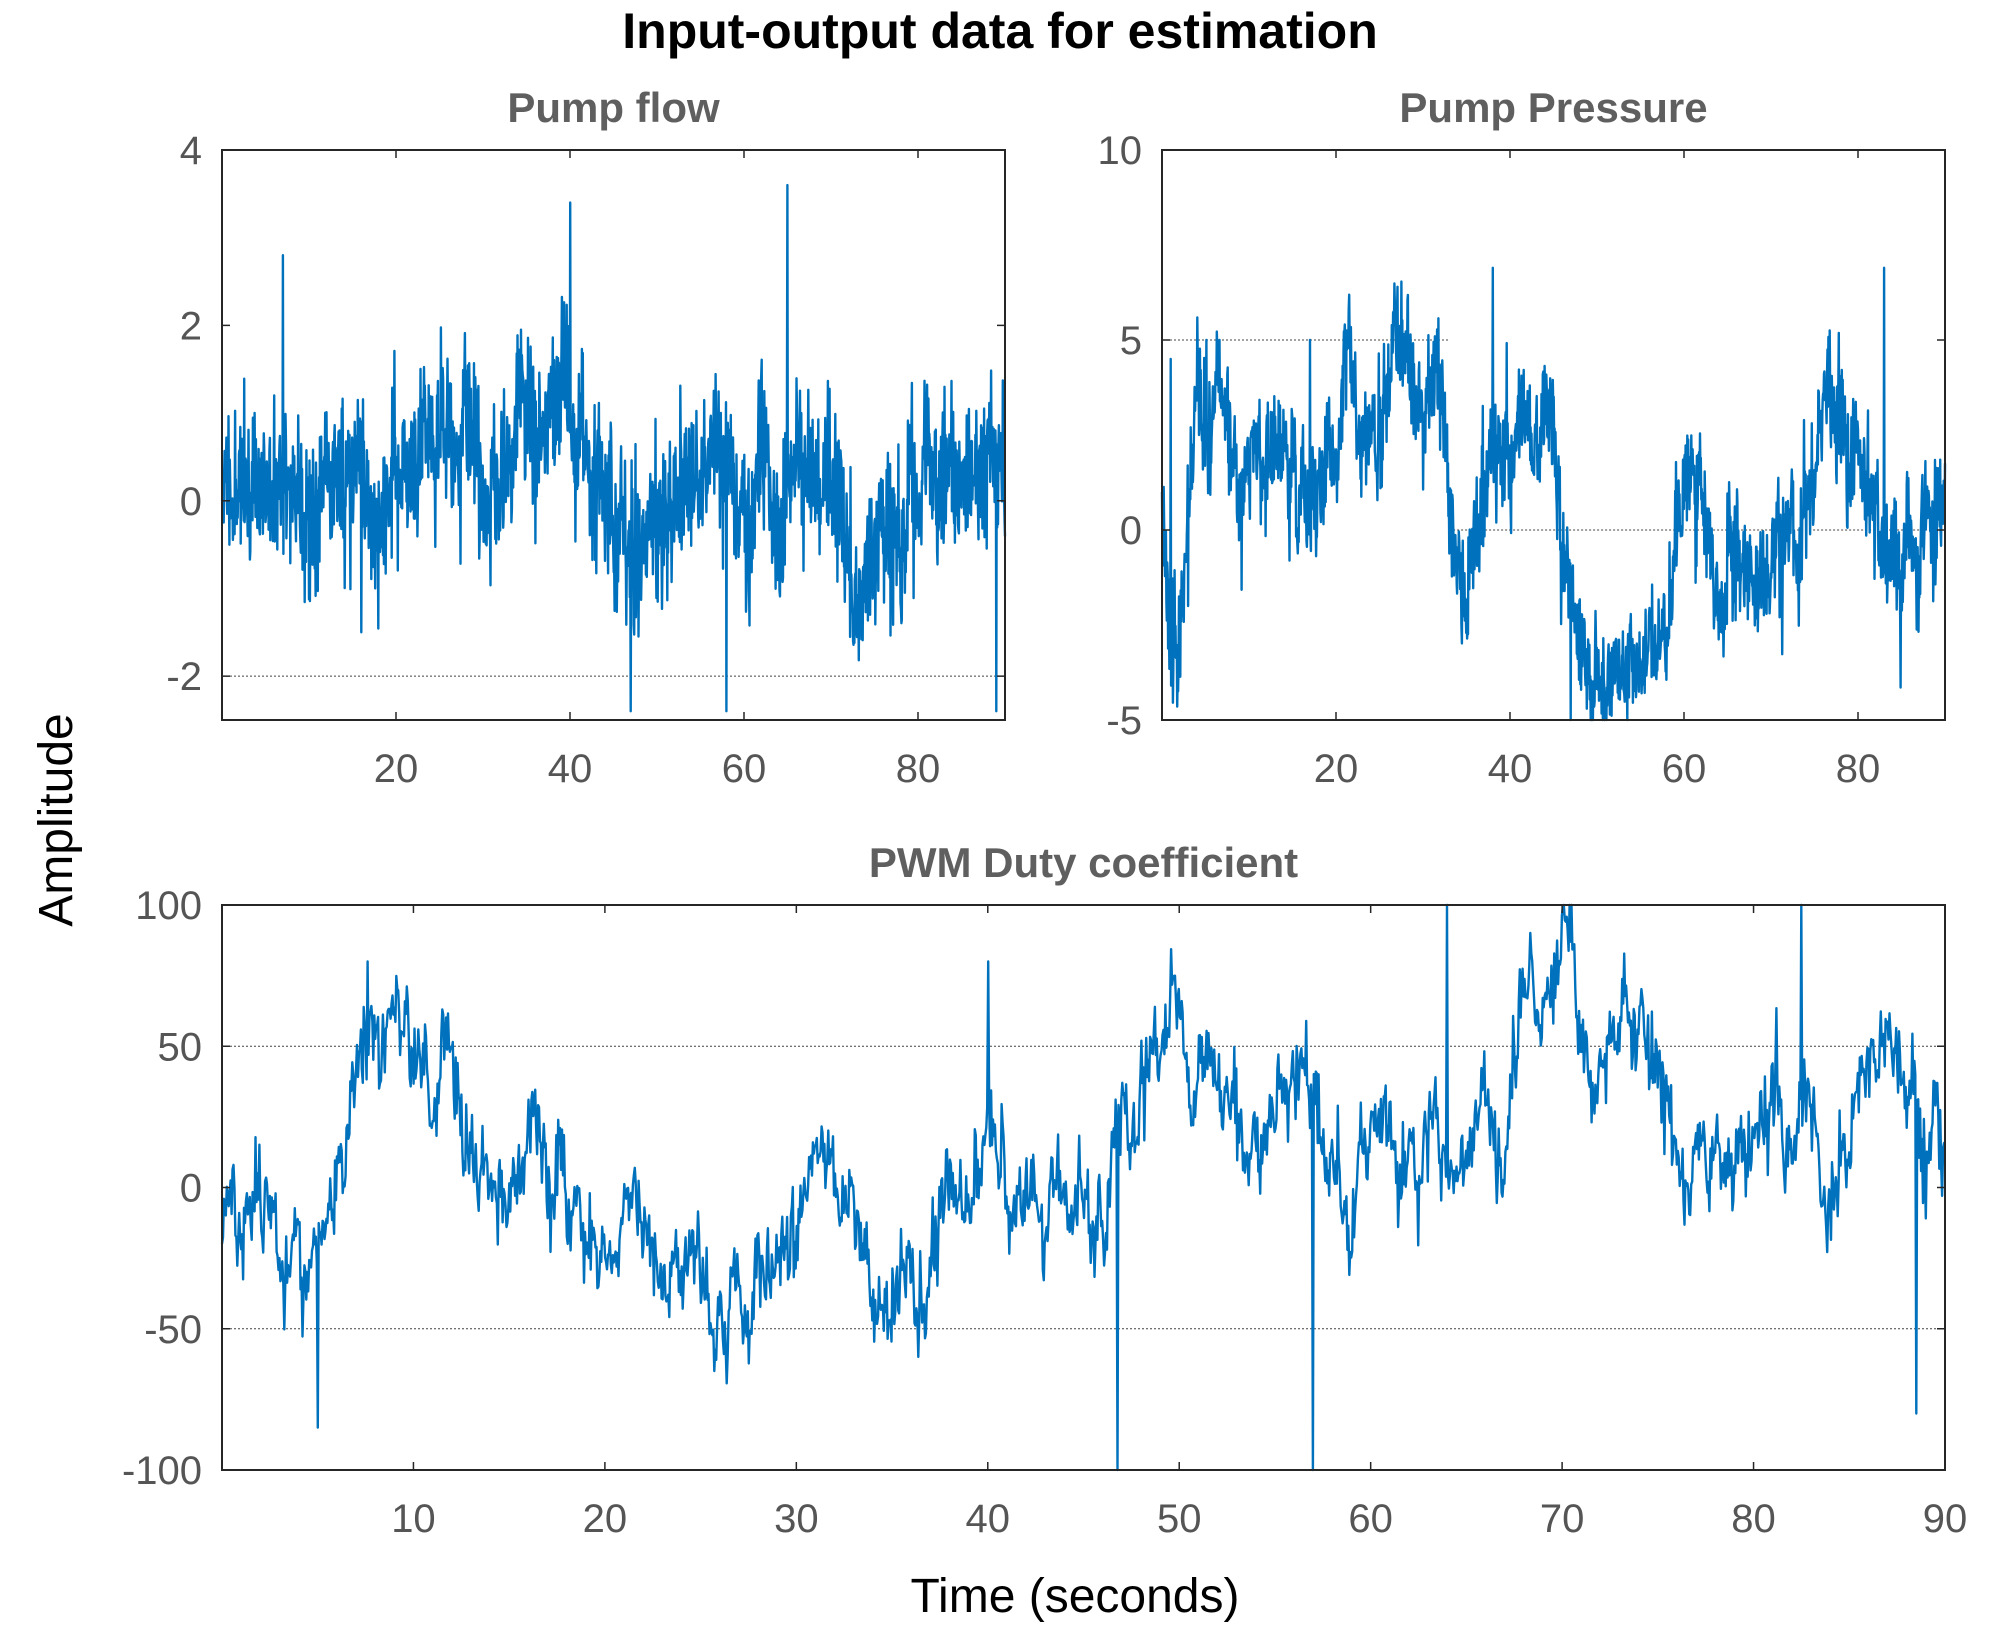 The image size is (2001, 1635). Describe the element at coordinates (1753, 1519) in the screenshot. I see `pwm-duty-x-tick-label: 80` at that location.